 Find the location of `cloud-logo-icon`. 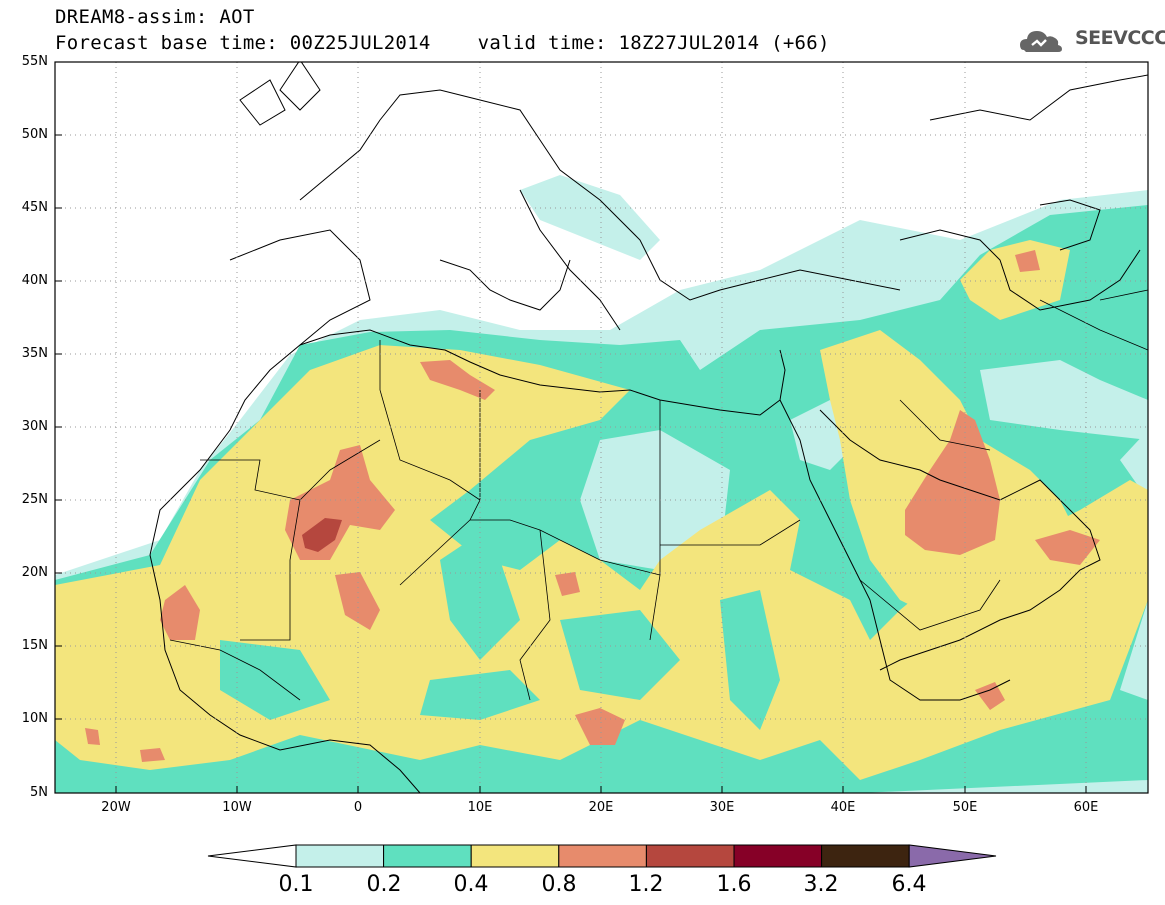

cloud-logo-icon is located at coordinates (1041, 41).